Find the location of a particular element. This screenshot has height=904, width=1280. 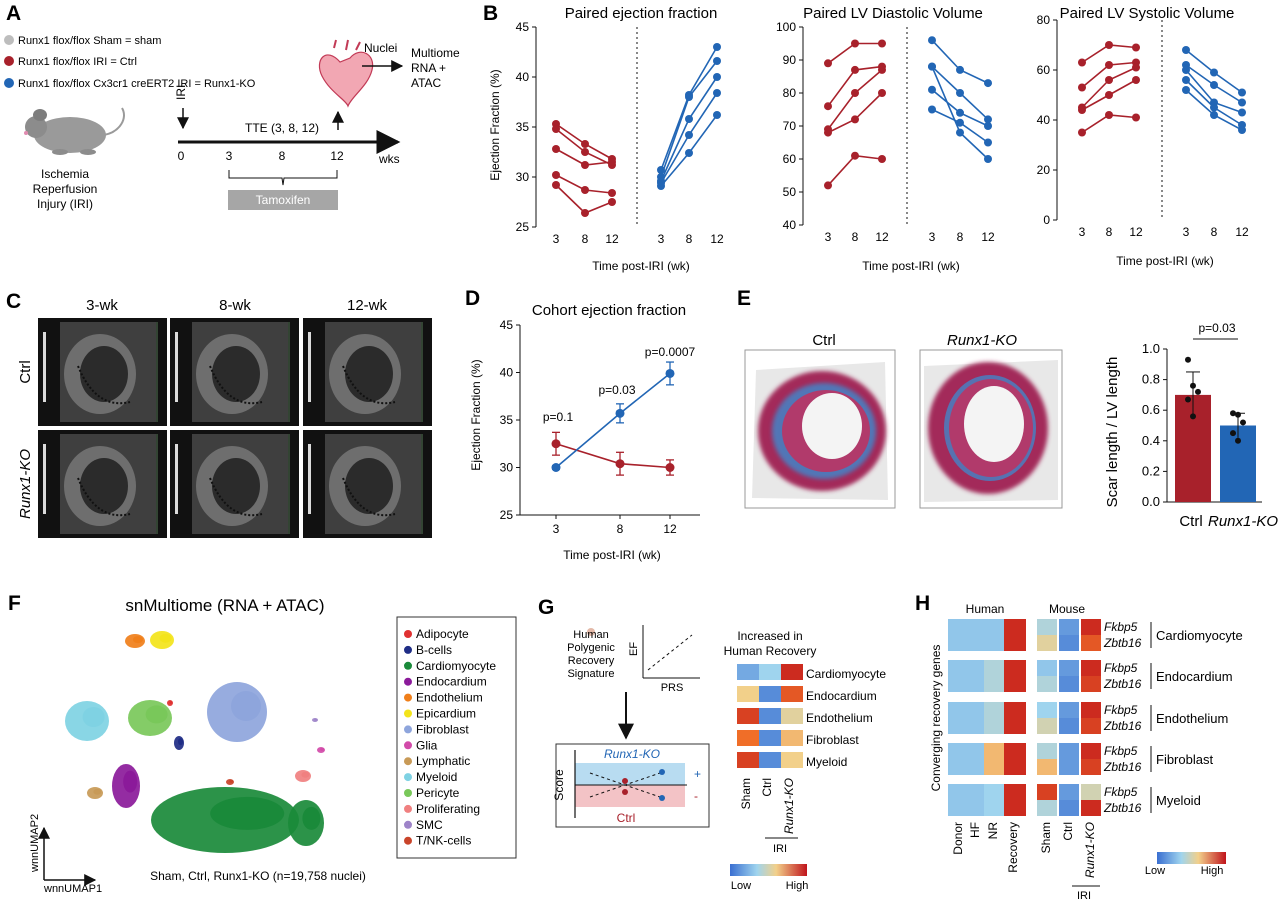

g-heading-line1: Increased in is located at coordinates (769, 636).